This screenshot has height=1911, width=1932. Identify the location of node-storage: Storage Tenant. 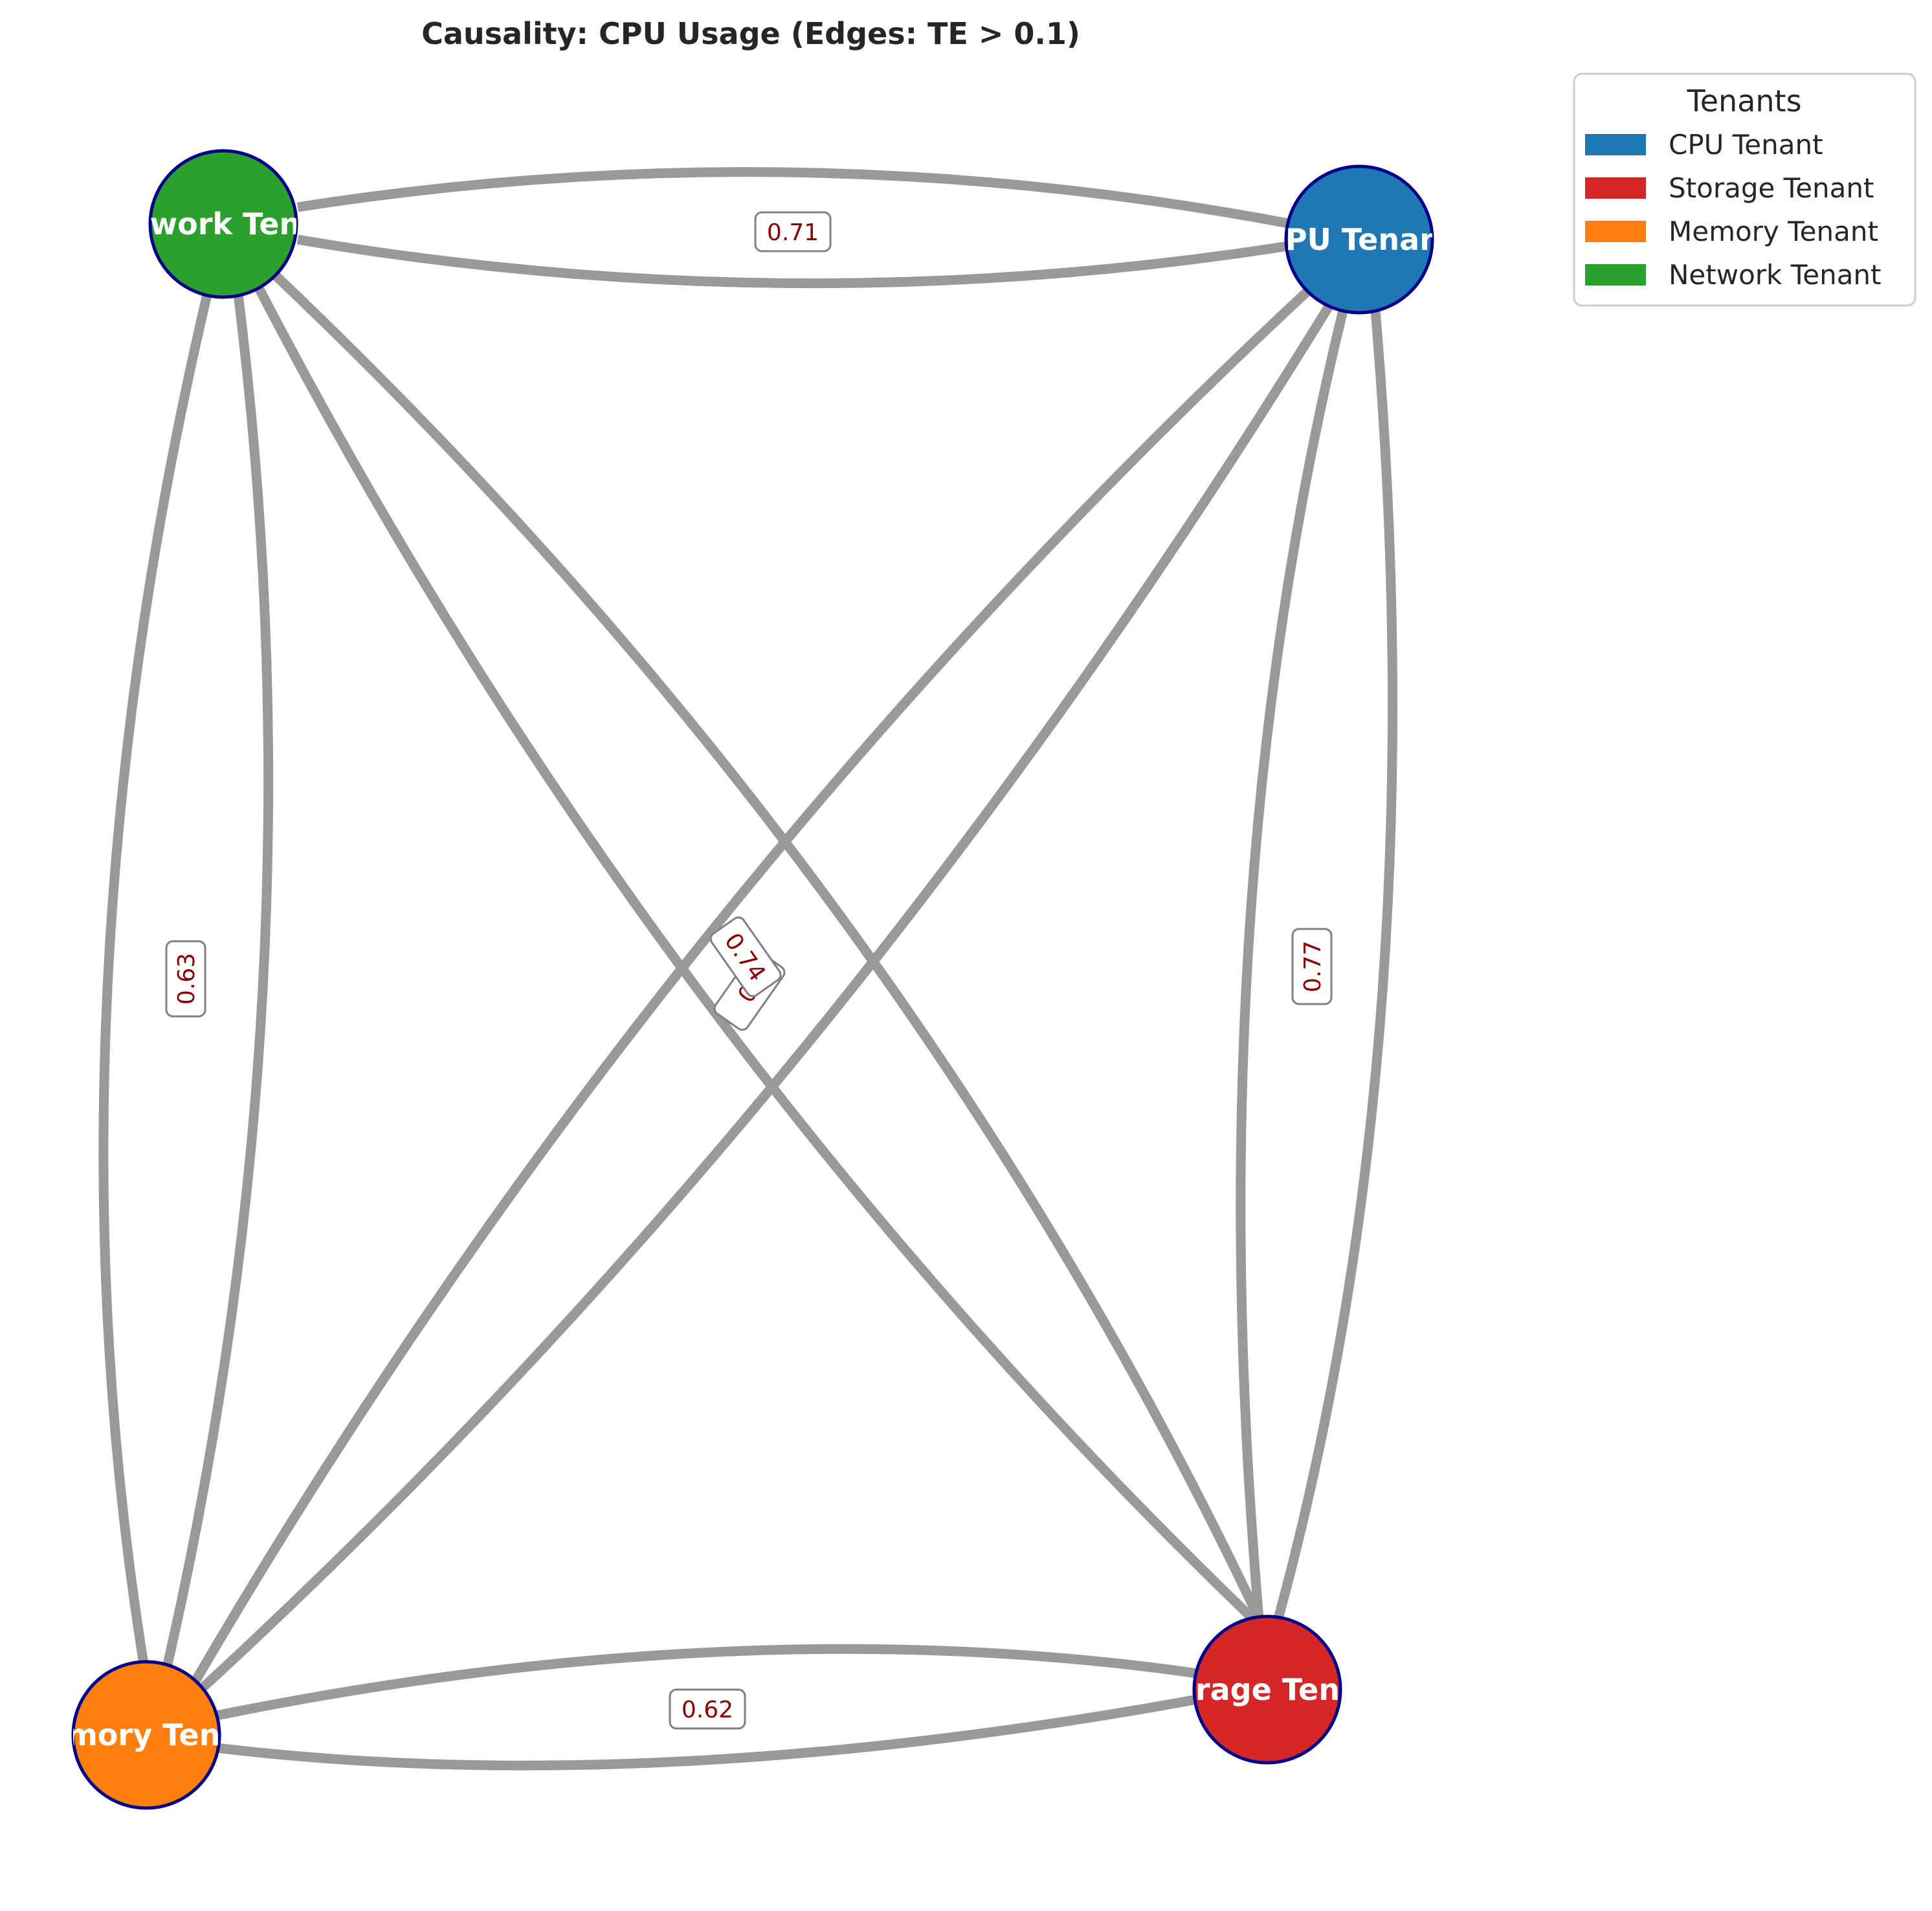
(1267, 1690).